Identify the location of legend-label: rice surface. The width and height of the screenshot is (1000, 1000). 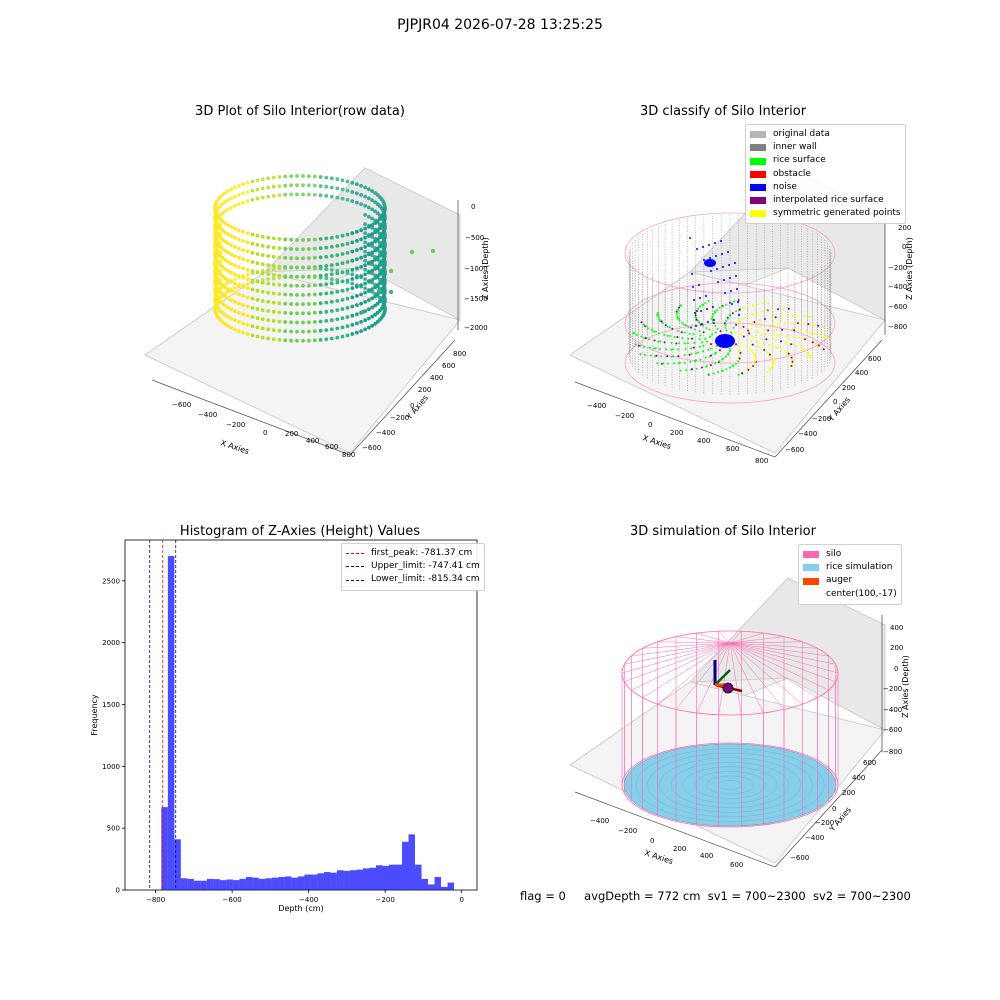
(799, 160).